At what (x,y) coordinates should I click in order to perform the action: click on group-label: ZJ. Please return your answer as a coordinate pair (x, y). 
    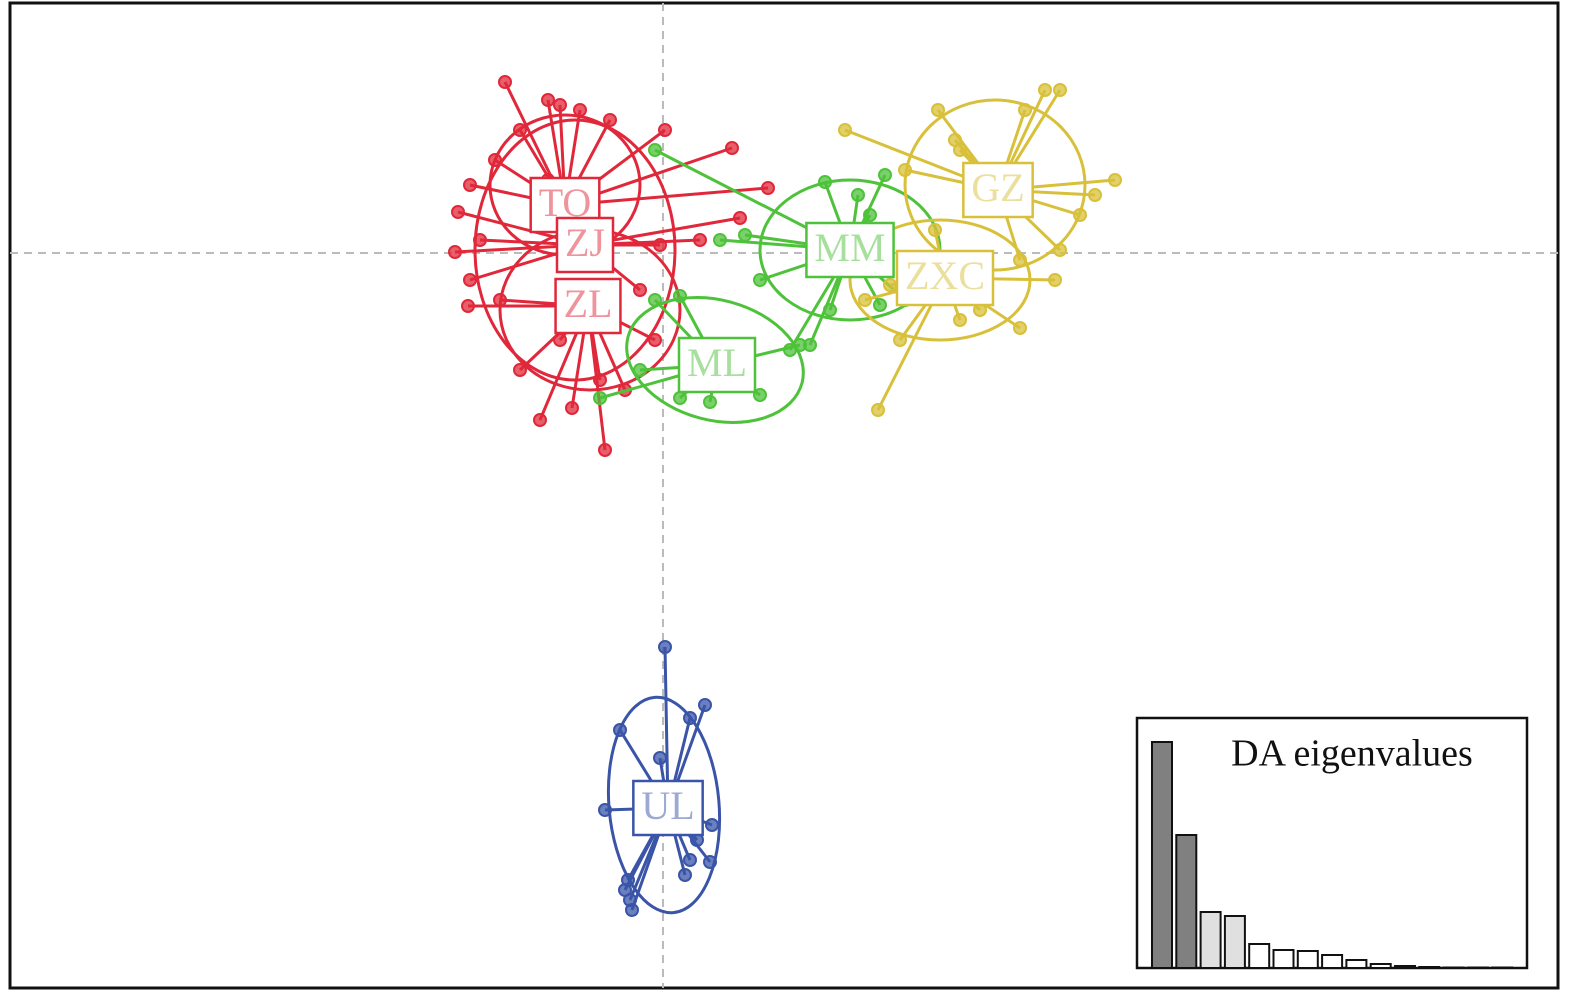
    Looking at the image, I should click on (585, 242).